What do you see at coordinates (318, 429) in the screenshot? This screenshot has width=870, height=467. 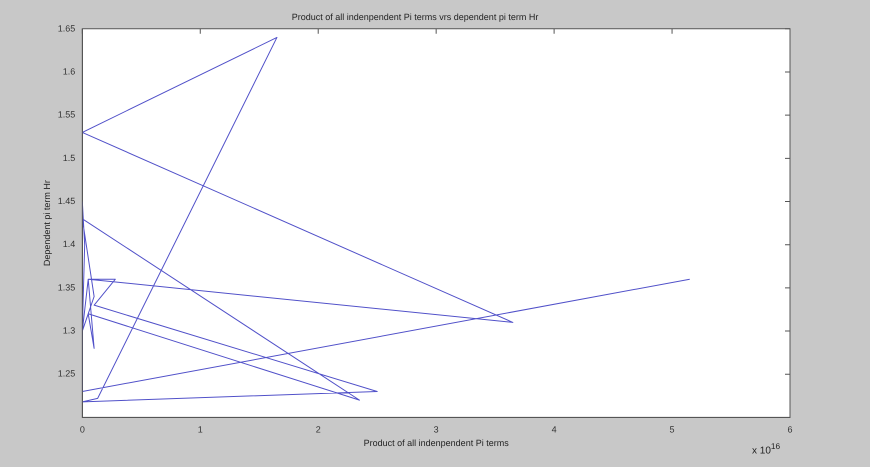 I see `x-tick-label: 2` at bounding box center [318, 429].